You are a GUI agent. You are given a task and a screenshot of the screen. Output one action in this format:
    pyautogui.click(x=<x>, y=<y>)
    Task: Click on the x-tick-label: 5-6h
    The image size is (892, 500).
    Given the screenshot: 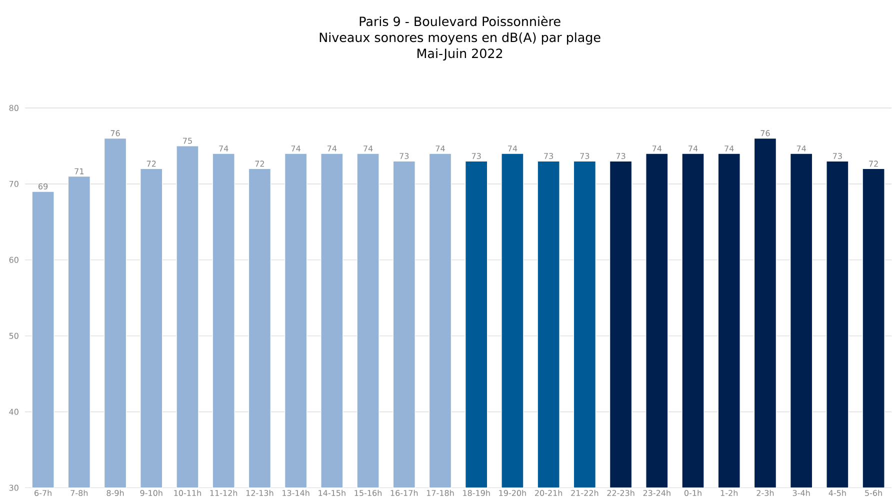 What is the action you would take?
    pyautogui.click(x=873, y=493)
    